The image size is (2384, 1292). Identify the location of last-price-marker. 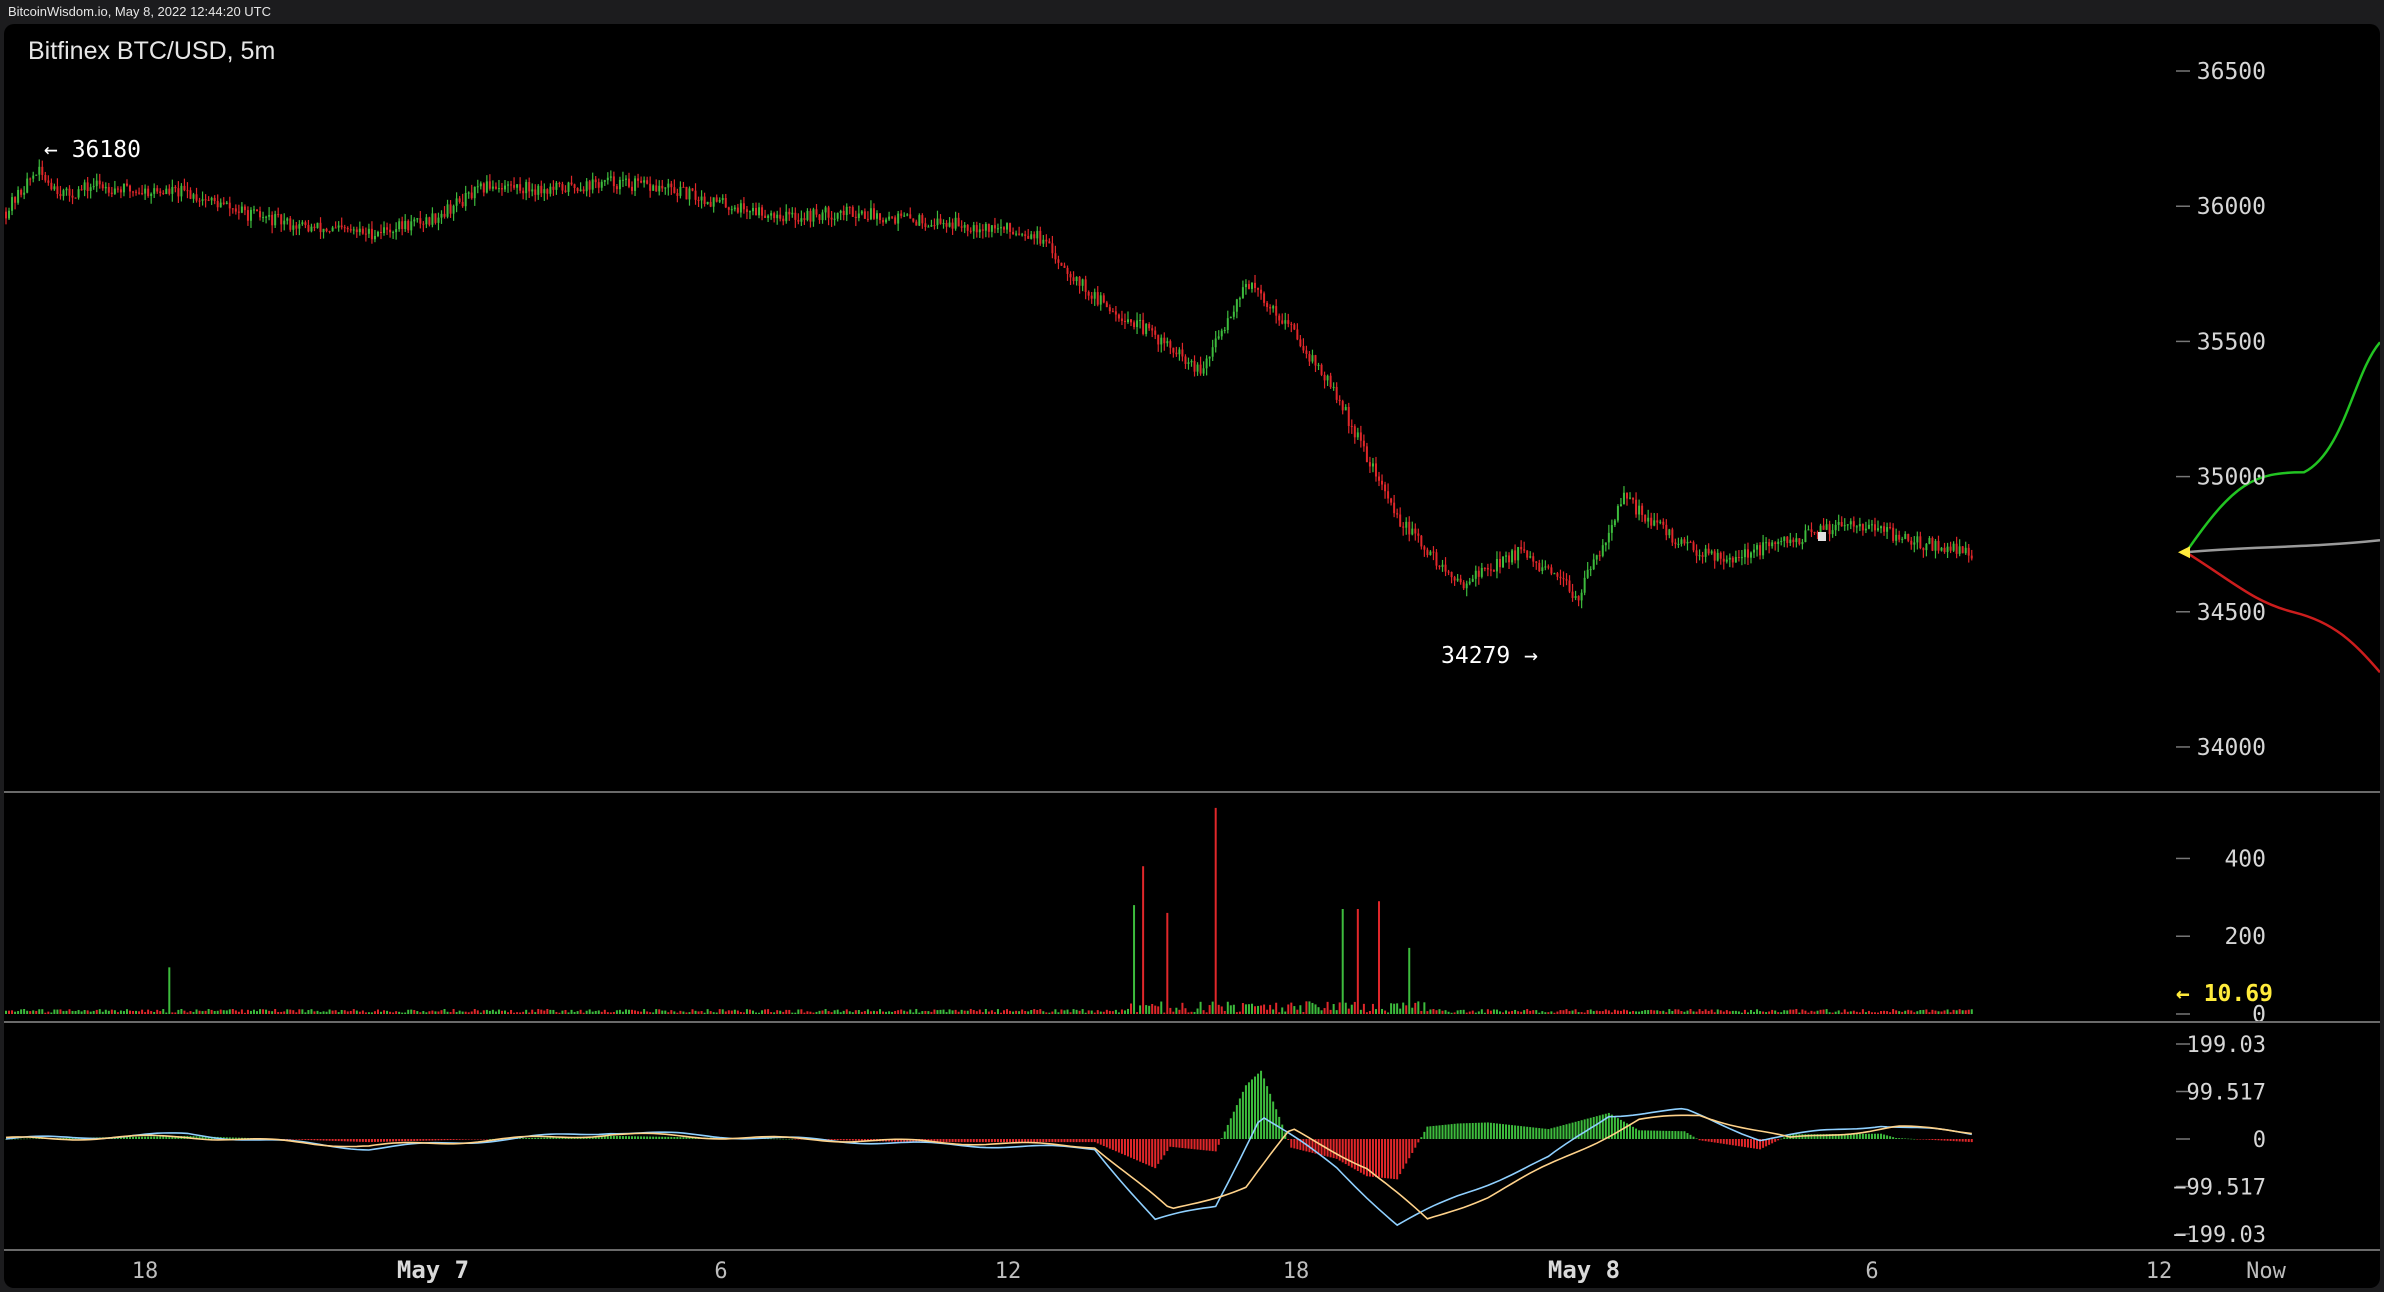
(1822, 536).